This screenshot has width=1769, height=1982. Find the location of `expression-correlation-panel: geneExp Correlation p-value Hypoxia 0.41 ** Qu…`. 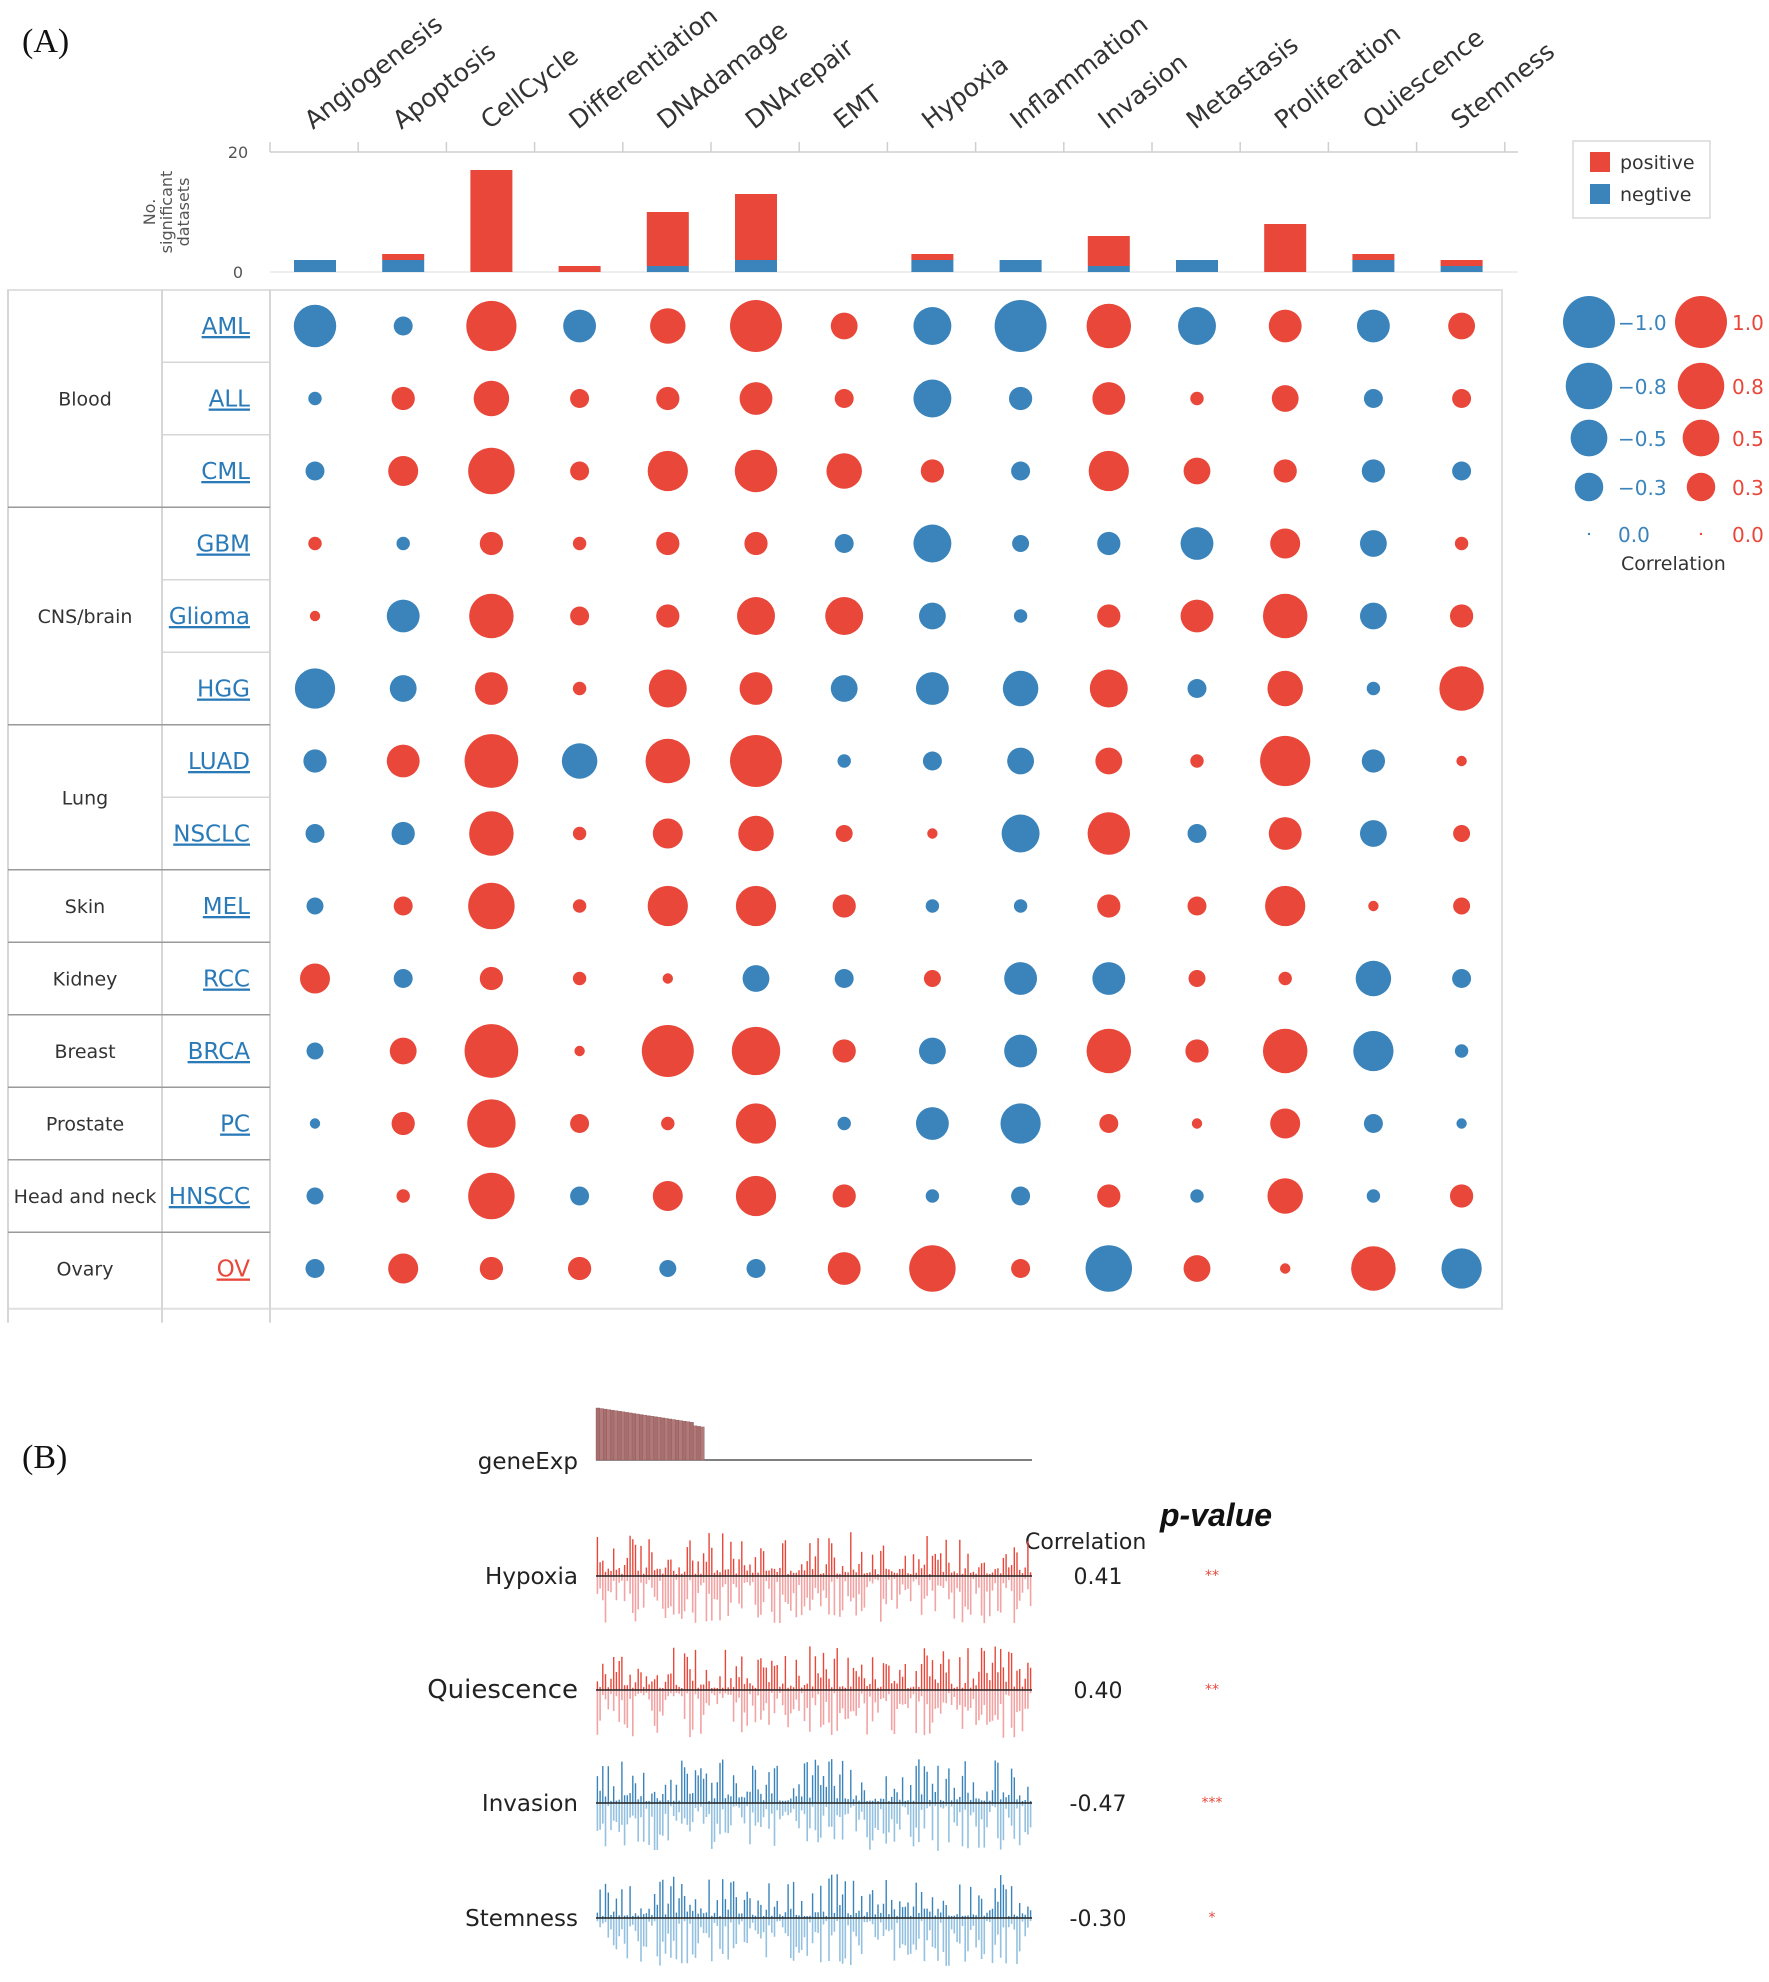

expression-correlation-panel: geneExp Correlation p-value Hypoxia 0.41 ** Qu… is located at coordinates (849, 1686).